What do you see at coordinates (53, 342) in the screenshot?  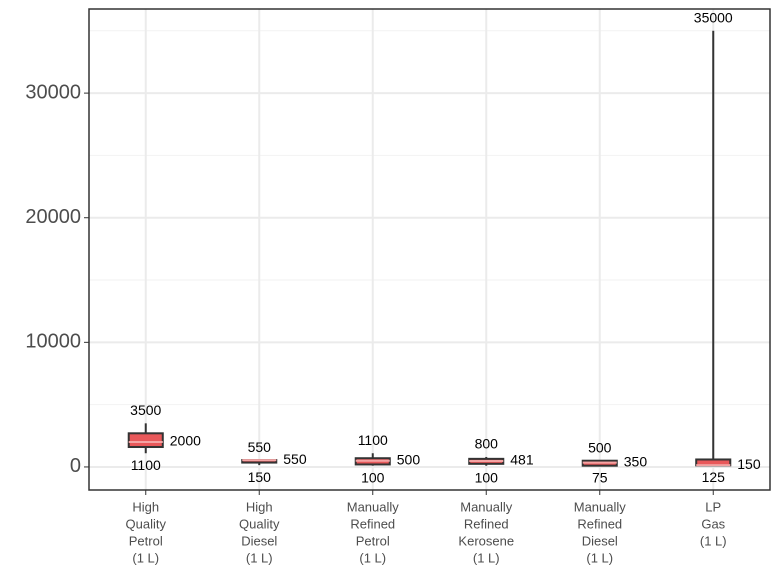 I see `y-tick-label: 10000` at bounding box center [53, 342].